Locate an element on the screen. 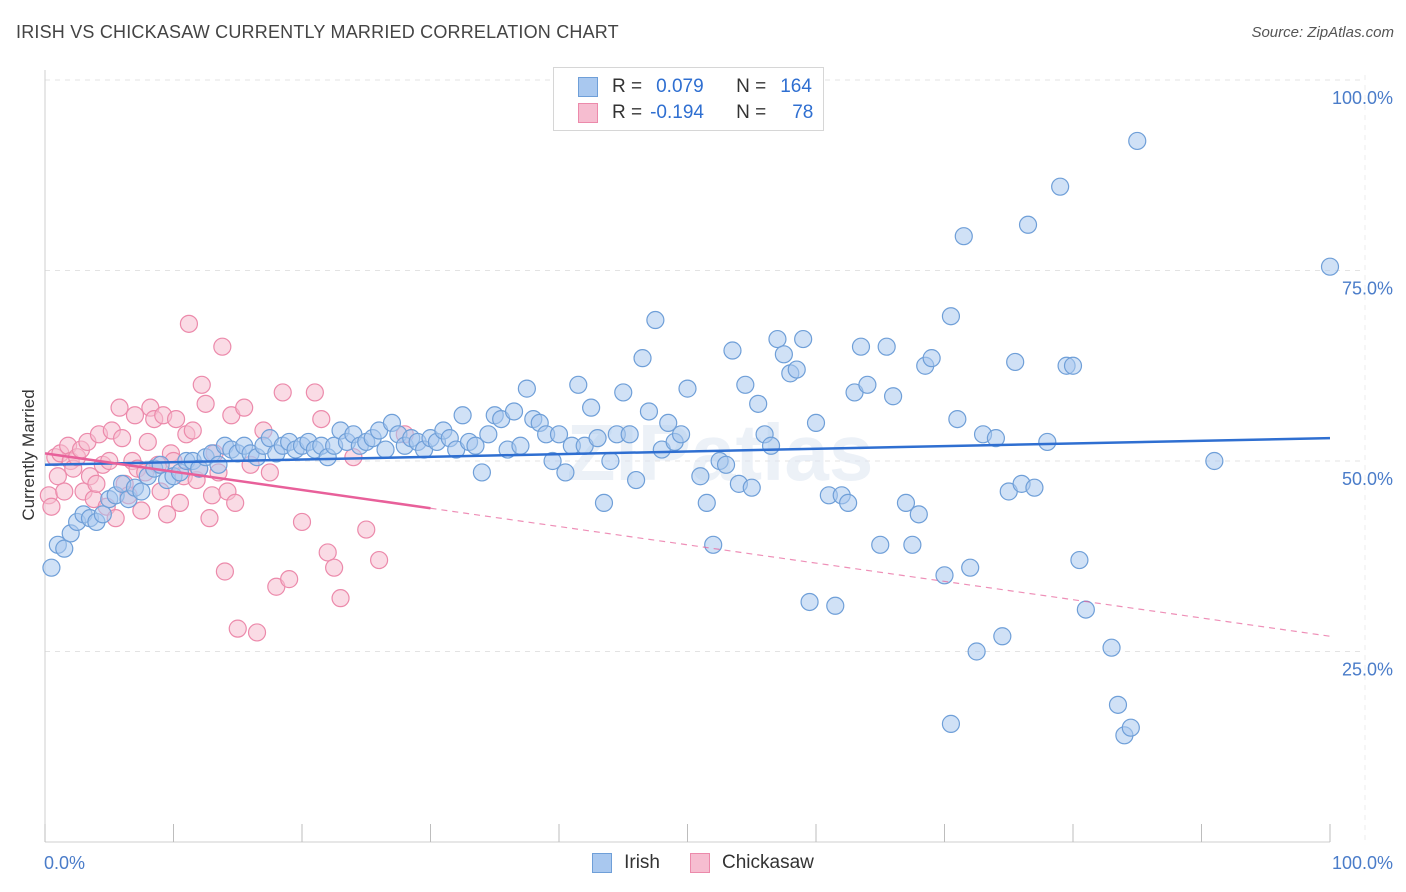  legend-item-chickasaw: Chickasaw is located at coordinates (752, 863).